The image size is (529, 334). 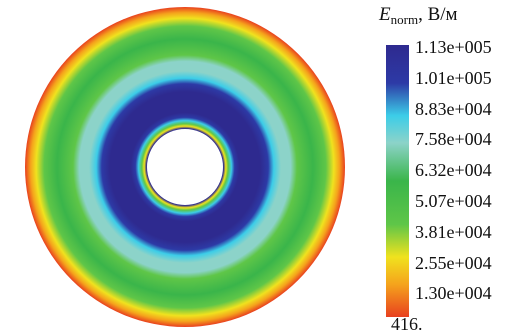 What do you see at coordinates (453, 201) in the screenshot?
I see `colorbar-tick-label: 5.07e+004` at bounding box center [453, 201].